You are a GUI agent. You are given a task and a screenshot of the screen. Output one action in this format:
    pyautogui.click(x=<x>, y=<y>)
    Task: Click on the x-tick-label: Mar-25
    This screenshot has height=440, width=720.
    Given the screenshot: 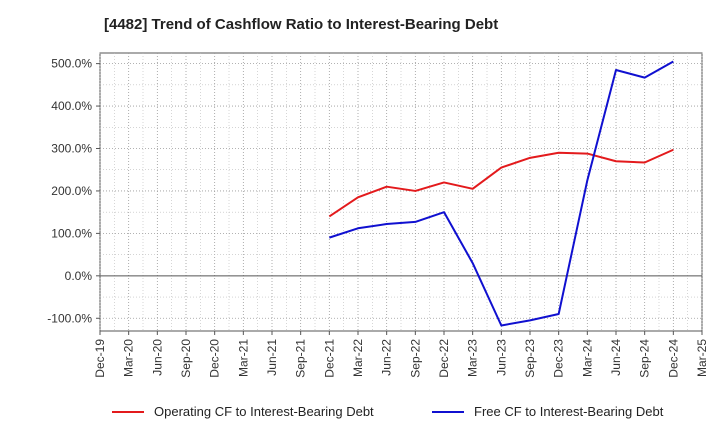 What is the action you would take?
    pyautogui.click(x=702, y=358)
    